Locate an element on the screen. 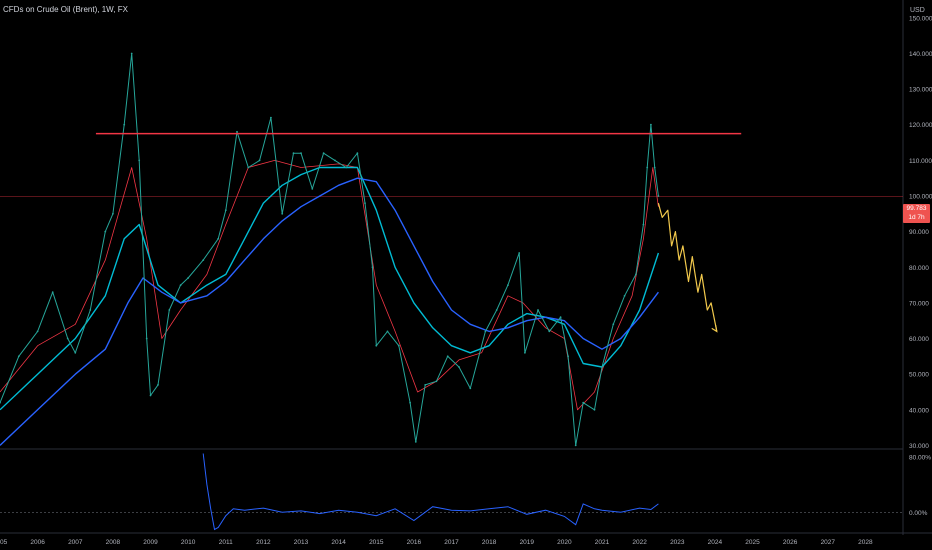  oscillator-line is located at coordinates (430, 492).